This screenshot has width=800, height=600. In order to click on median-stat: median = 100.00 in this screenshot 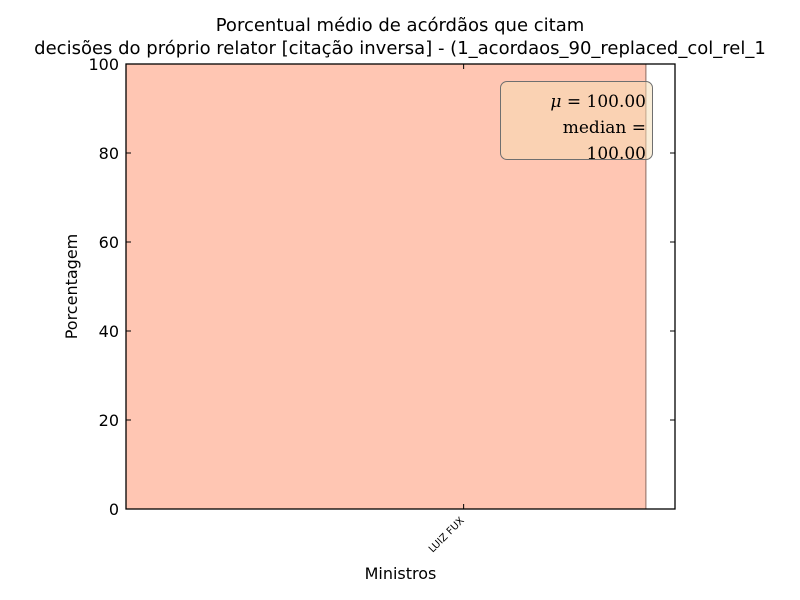, I will do `click(604, 141)`.